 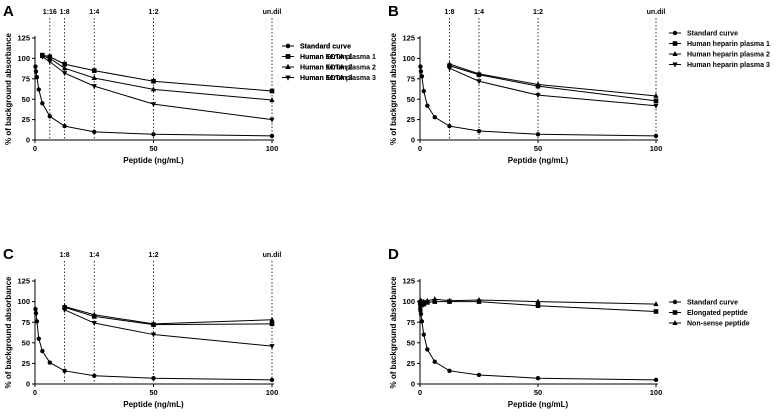 What do you see at coordinates (326, 57) in the screenshot?
I see `legend-entry: Human serum 1` at bounding box center [326, 57].